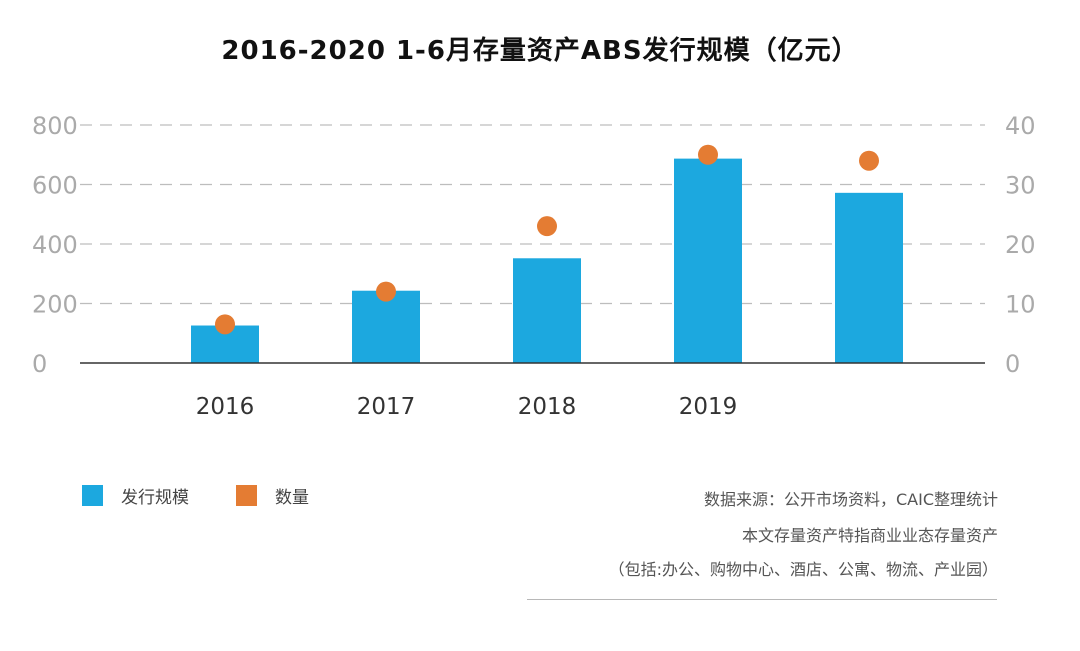 Image resolution: width=1080 pixels, height=651 pixels. What do you see at coordinates (55, 186) in the screenshot?
I see `y-left-tick-label: 600` at bounding box center [55, 186].